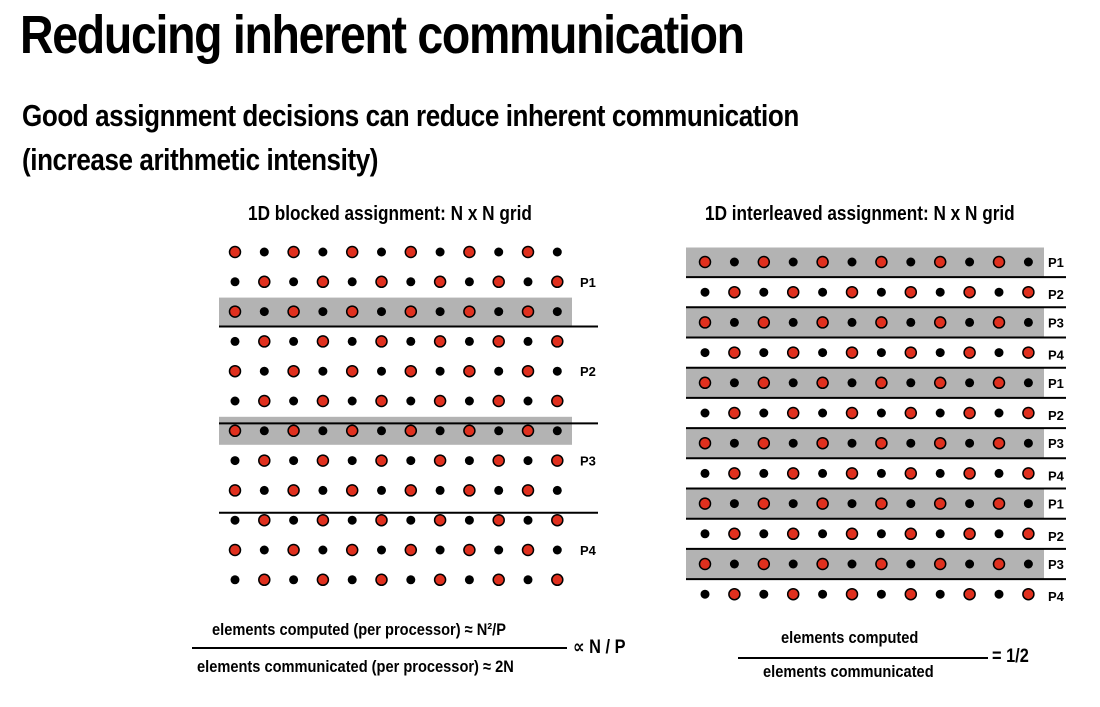 The width and height of the screenshot is (1100, 707). What do you see at coordinates (379, 648) in the screenshot?
I see `blocked-fraction-bar` at bounding box center [379, 648].